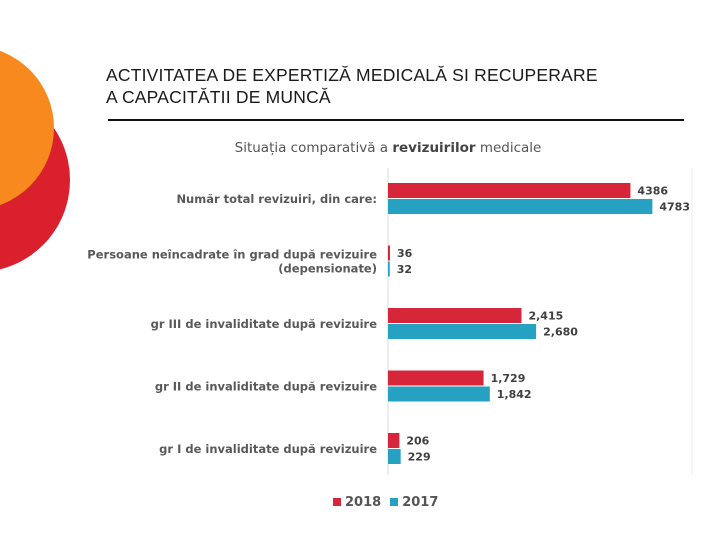  What do you see at coordinates (545, 316) in the screenshot?
I see `data-label-2018: 2,415` at bounding box center [545, 316].